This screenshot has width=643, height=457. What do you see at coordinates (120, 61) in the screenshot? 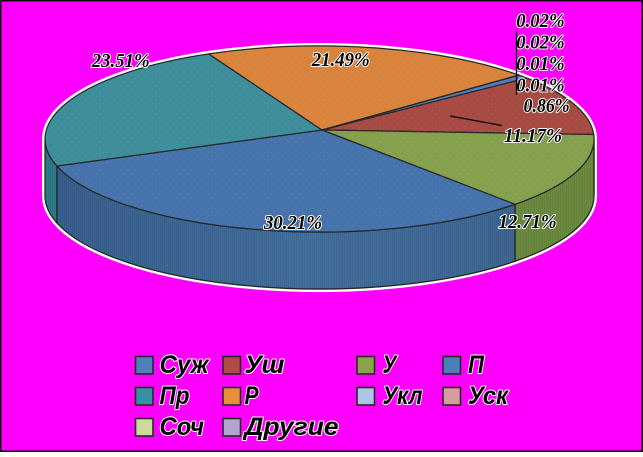
I see `svg-text: 23.51%` at bounding box center [120, 61].